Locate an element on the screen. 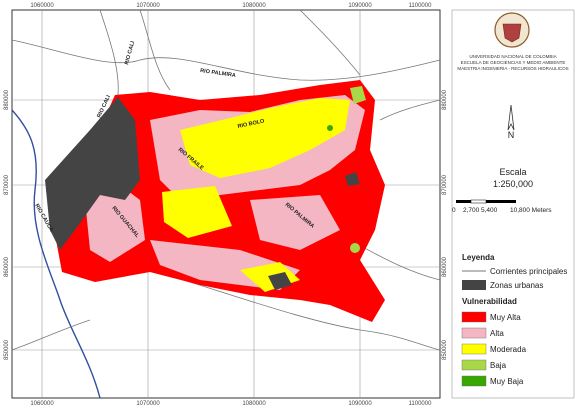 This screenshot has width=580, height=406. scale-tick: 10,800 Meters is located at coordinates (531, 210).